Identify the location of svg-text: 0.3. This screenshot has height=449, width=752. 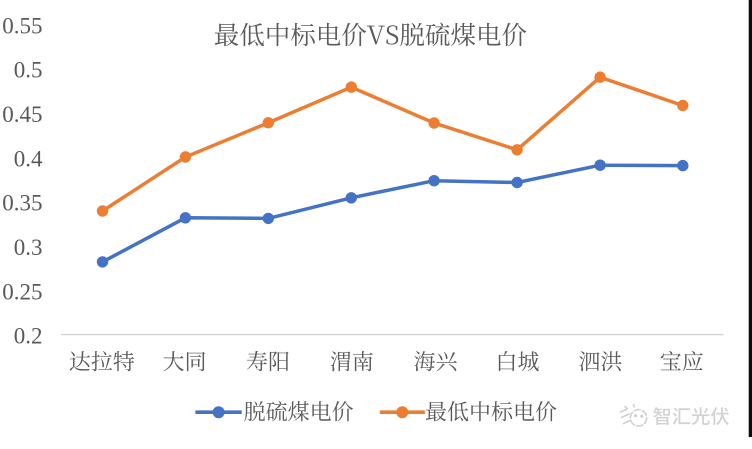
(28, 247).